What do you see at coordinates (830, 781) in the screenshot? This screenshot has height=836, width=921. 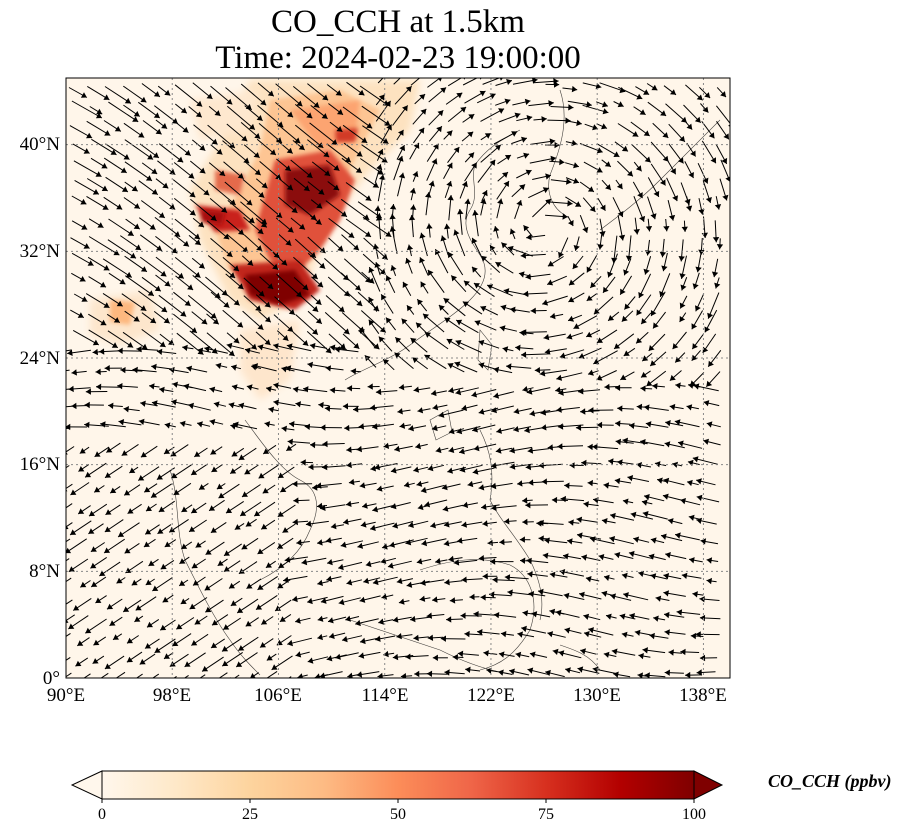 I see `colorbar-label: CO_CCH (ppbv)` at bounding box center [830, 781].